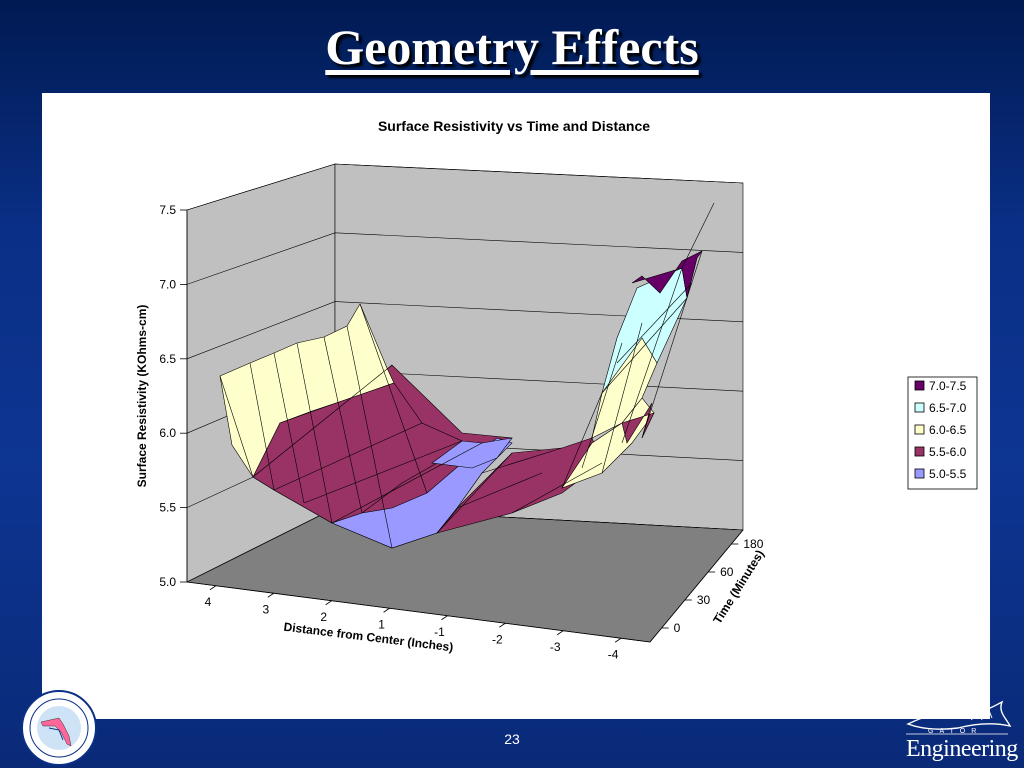  Describe the element at coordinates (712, 586) in the screenshot. I see `y-axis-ticks: 0 30 60 180` at that location.